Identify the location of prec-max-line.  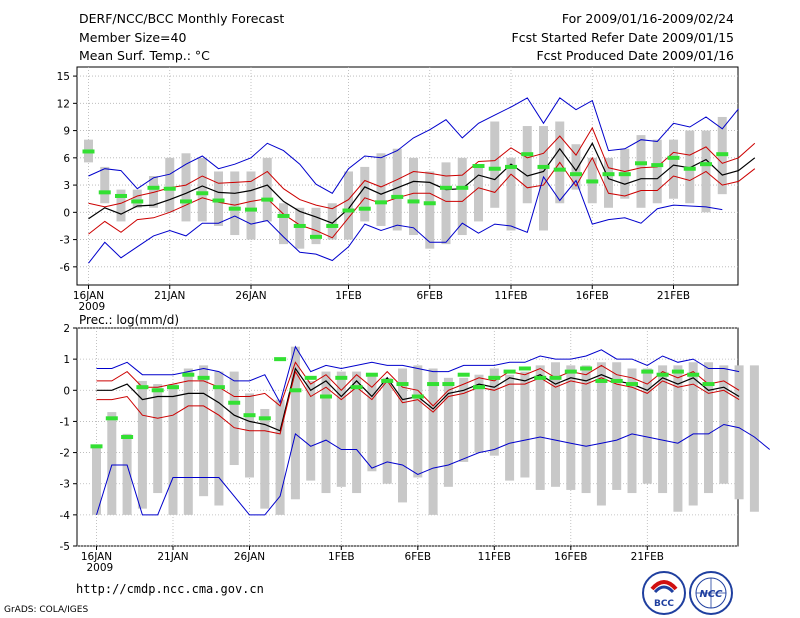
(418, 375).